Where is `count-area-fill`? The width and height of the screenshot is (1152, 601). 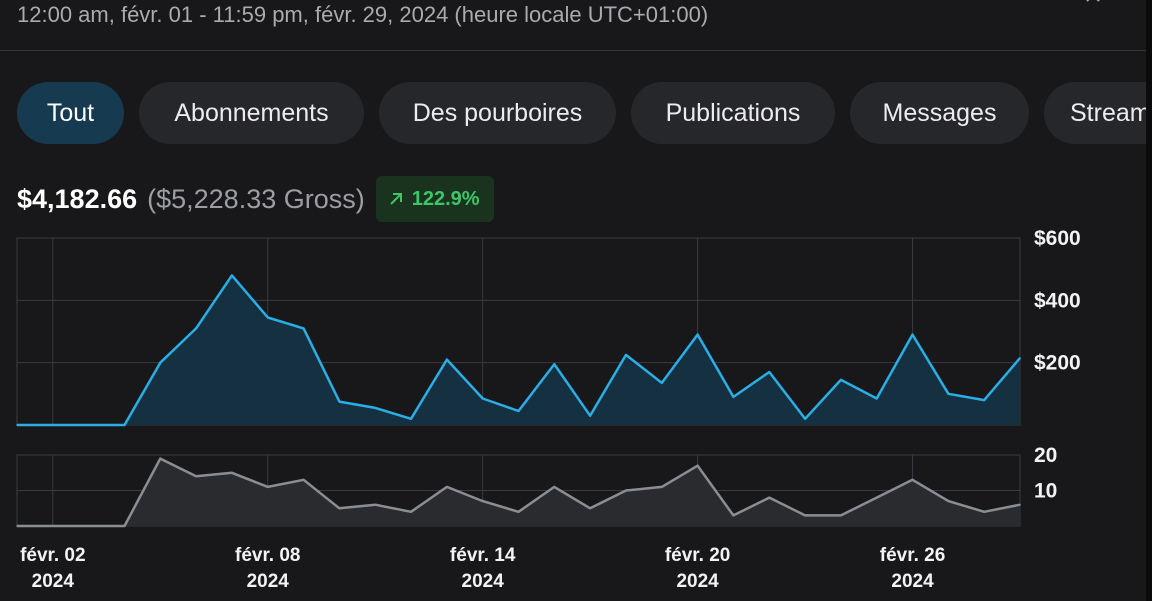
count-area-fill is located at coordinates (518, 492).